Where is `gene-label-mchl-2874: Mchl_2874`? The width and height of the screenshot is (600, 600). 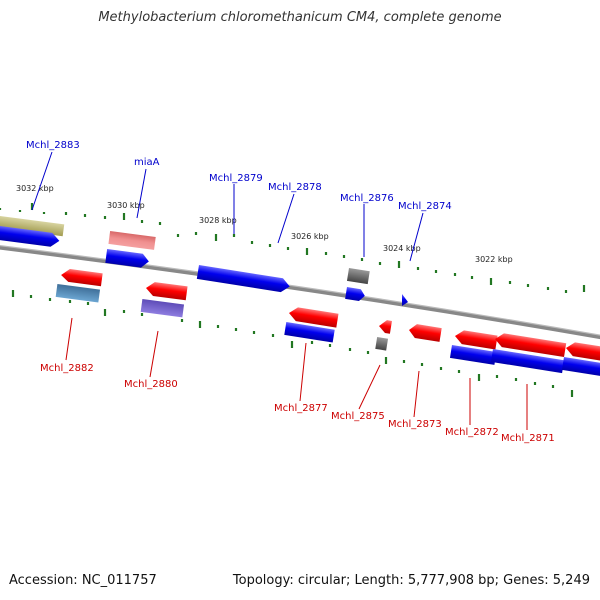 gene-label-mchl-2874: Mchl_2874 is located at coordinates (425, 206).